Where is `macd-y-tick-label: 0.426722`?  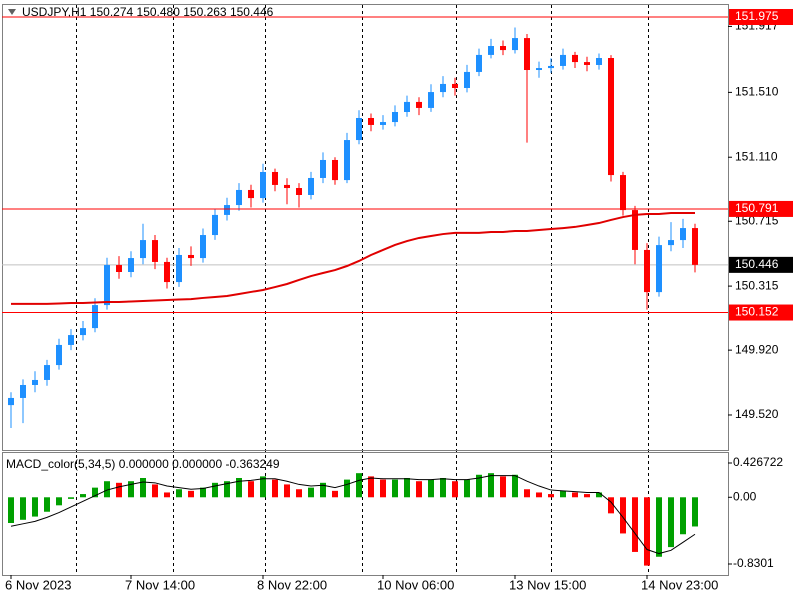
macd-y-tick-label: 0.426722 is located at coordinates (758, 462).